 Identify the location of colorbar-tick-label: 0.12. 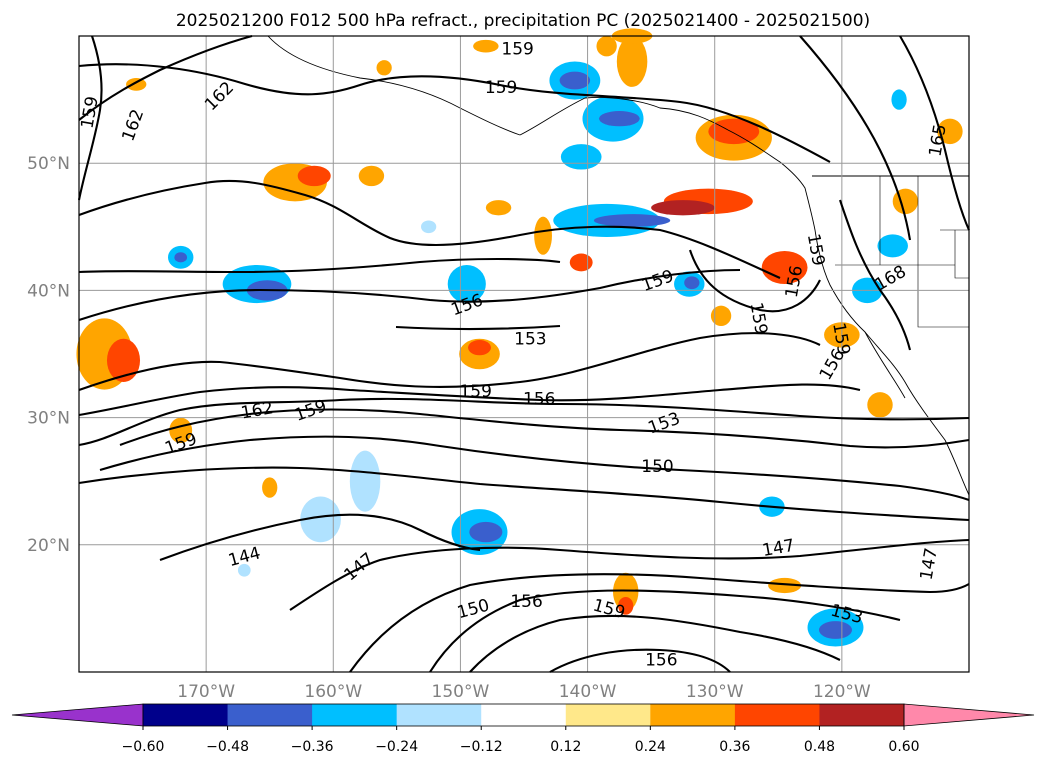
(565, 747).